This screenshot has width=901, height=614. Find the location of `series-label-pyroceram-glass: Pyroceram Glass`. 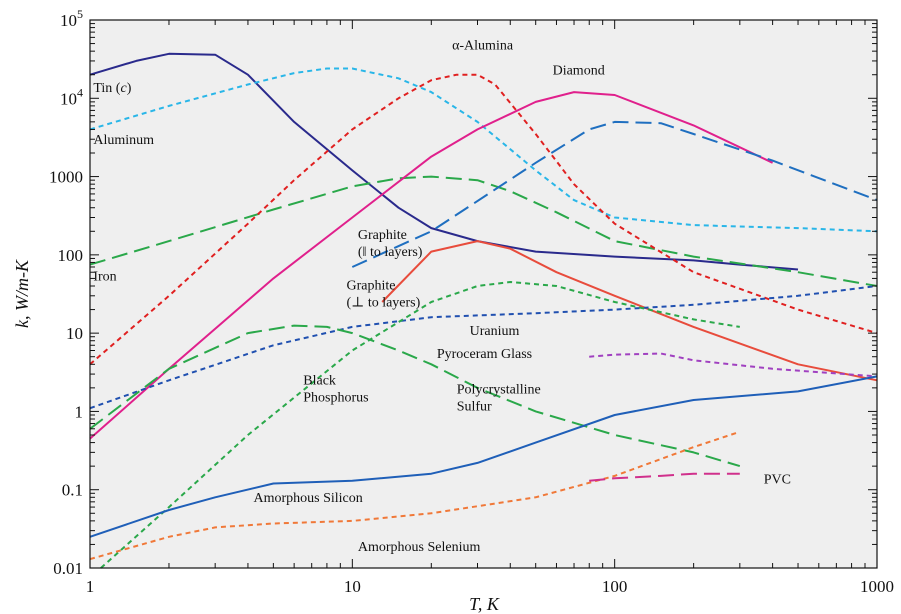

series-label-pyroceram-glass: Pyroceram Glass is located at coordinates (484, 354).